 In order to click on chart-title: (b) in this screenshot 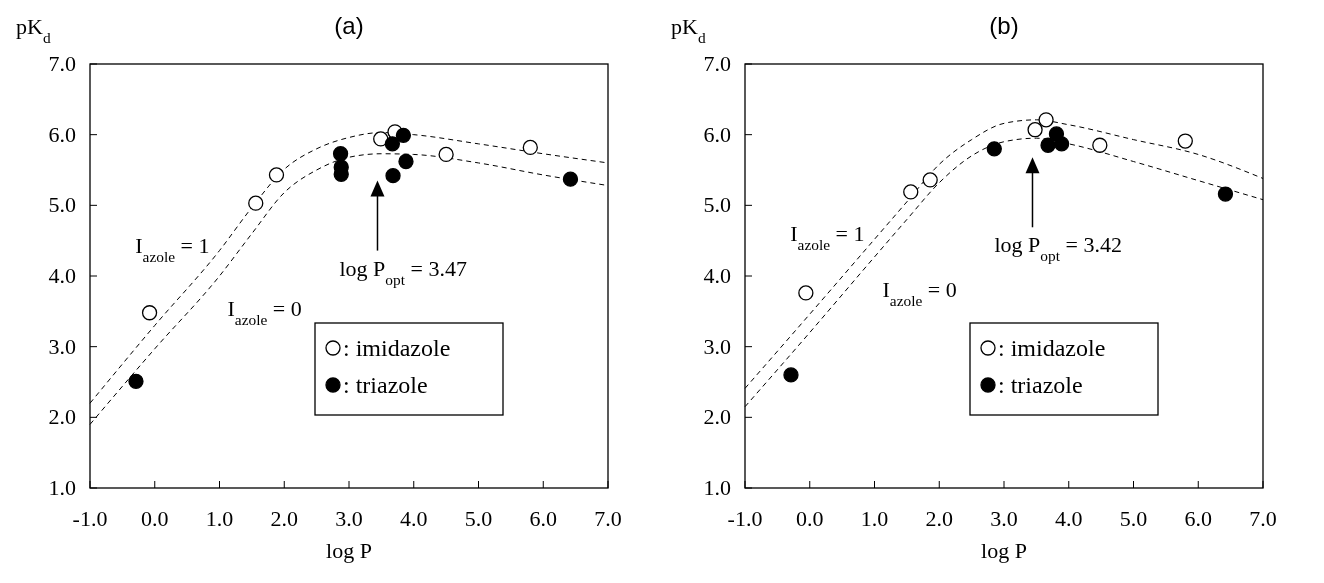, I will do `click(1004, 25)`.